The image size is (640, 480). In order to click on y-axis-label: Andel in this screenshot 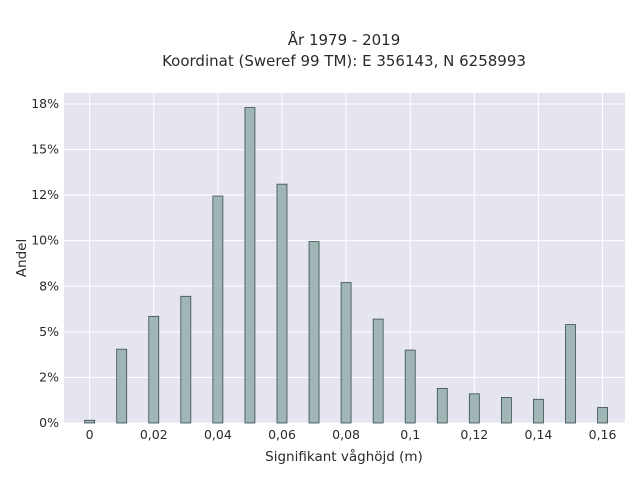, I will do `click(22, 258)`.